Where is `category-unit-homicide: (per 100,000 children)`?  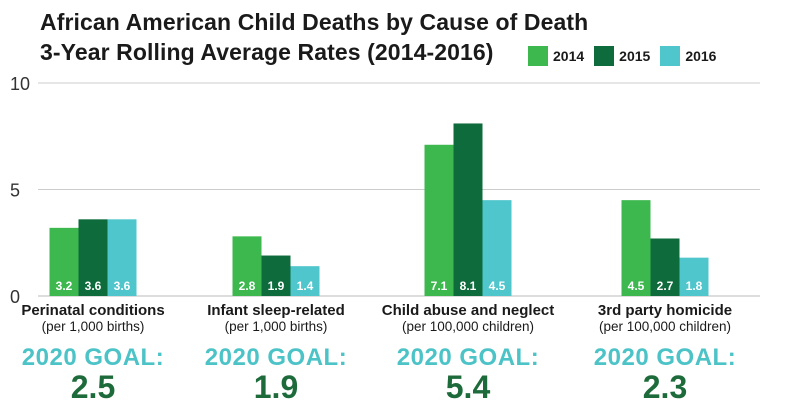
category-unit-homicide: (per 100,000 children) is located at coordinates (665, 326).